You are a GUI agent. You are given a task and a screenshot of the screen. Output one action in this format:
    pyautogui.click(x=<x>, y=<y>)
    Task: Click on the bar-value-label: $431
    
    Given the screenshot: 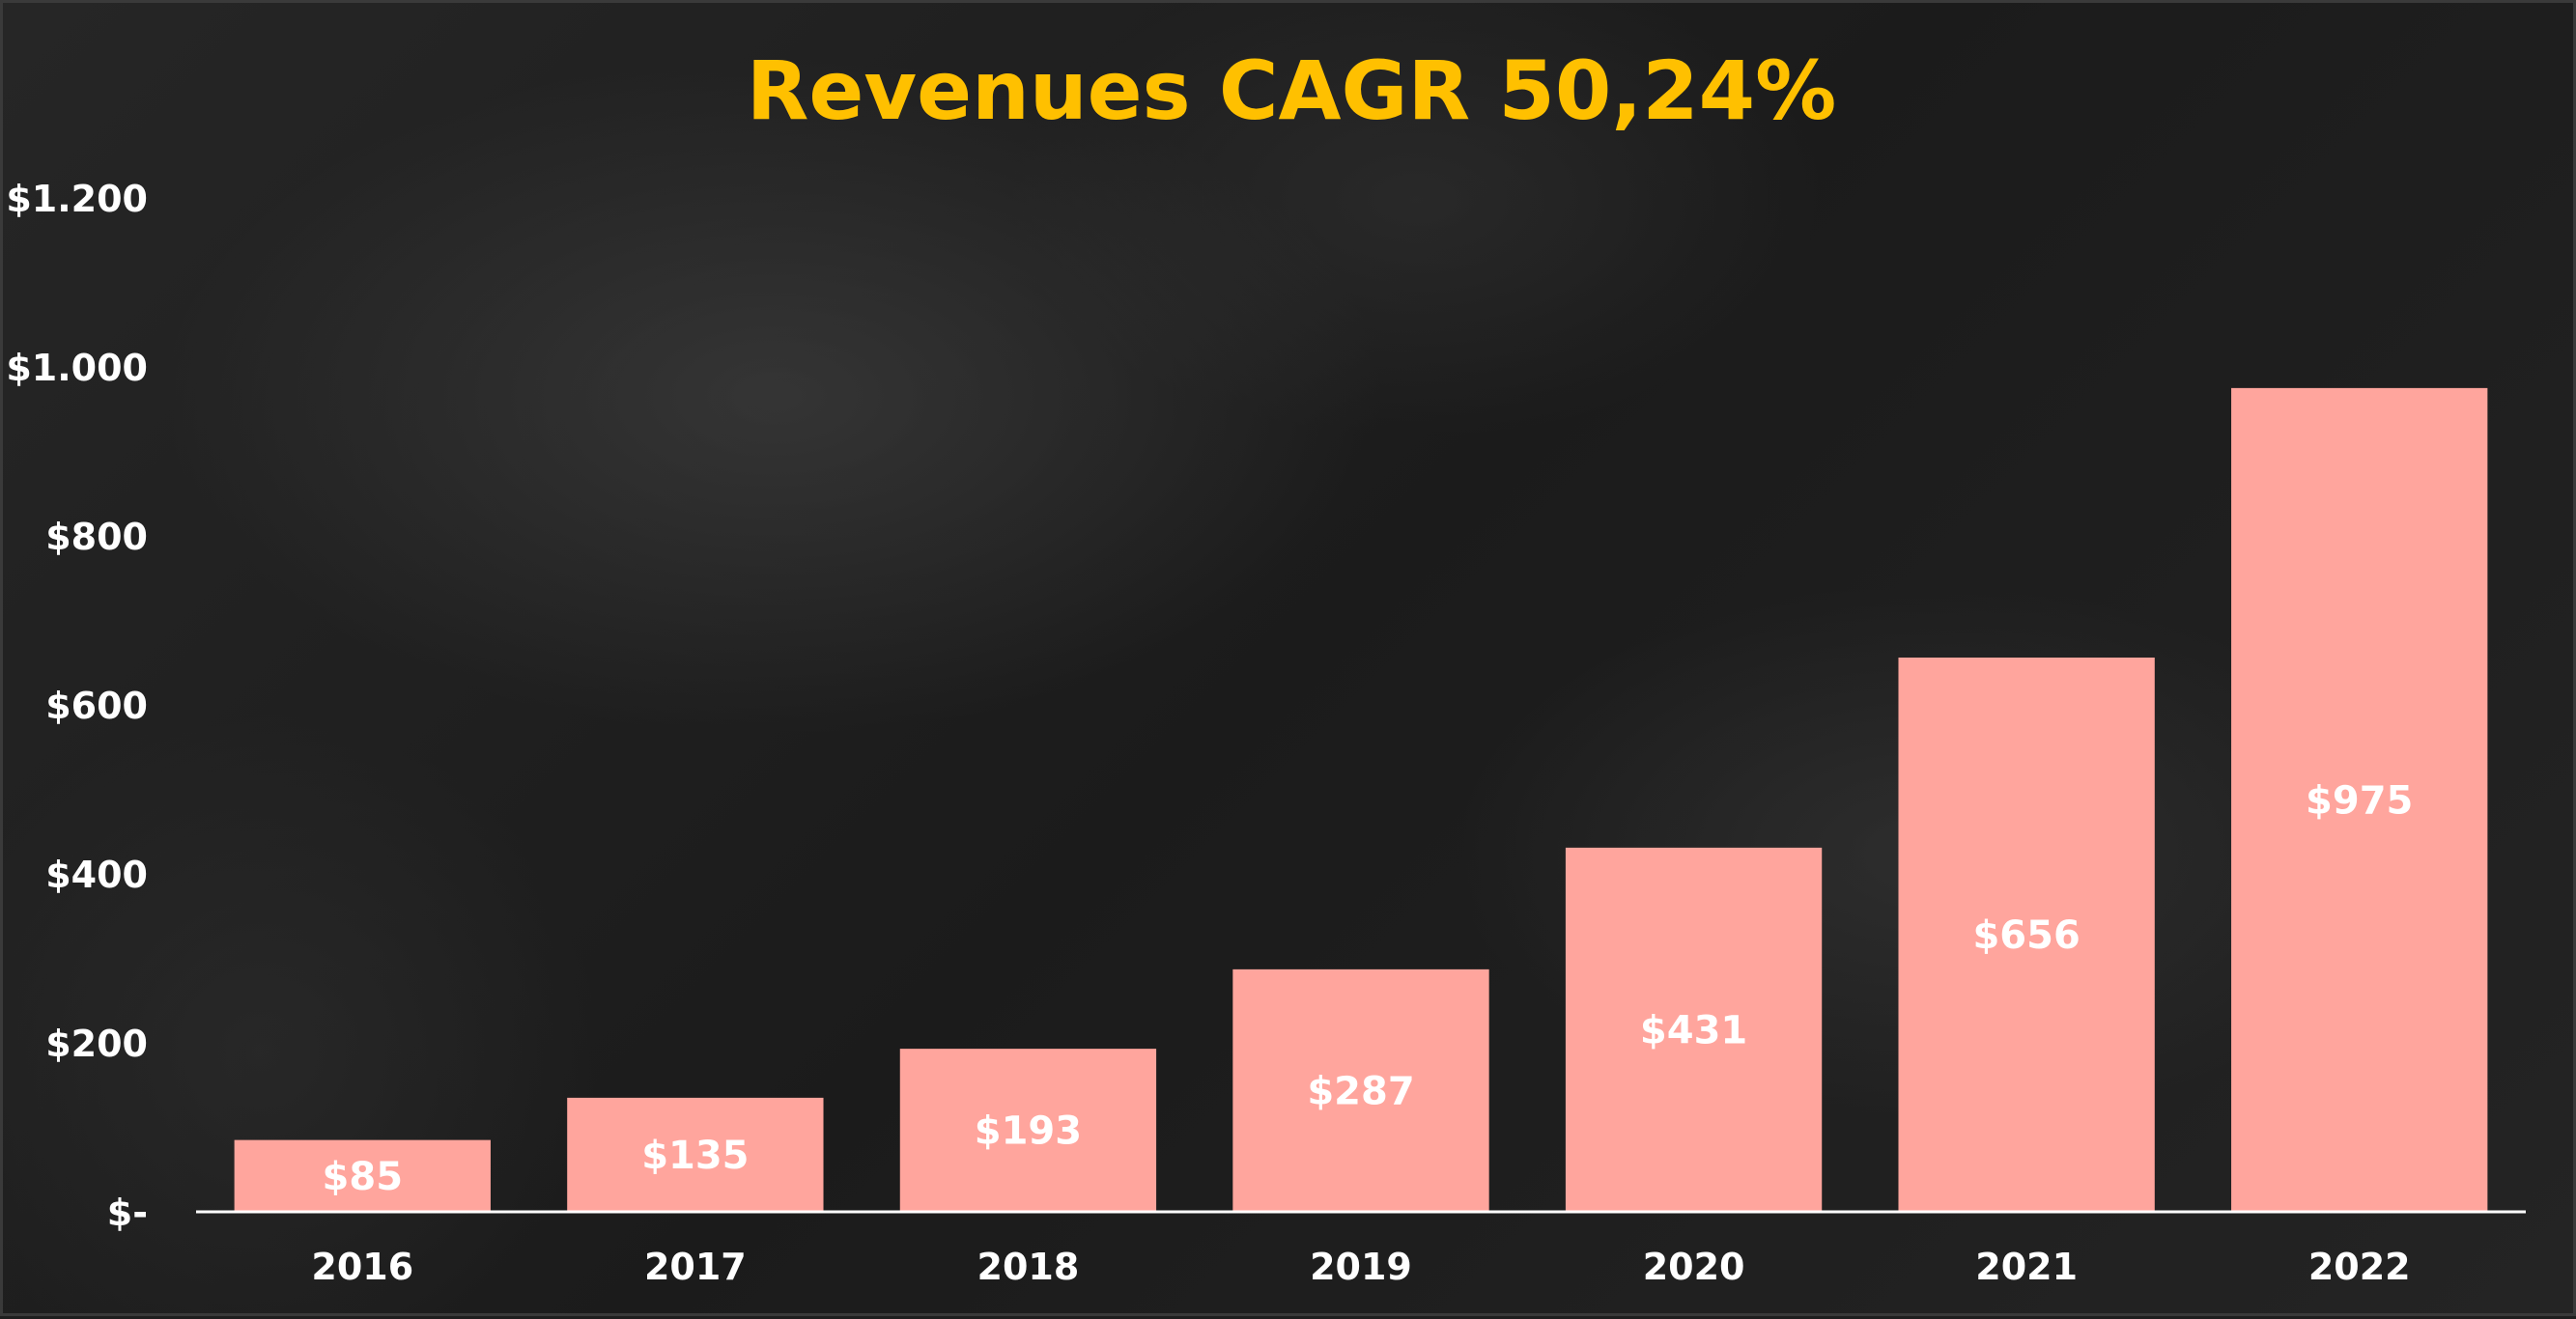 What is the action you would take?
    pyautogui.click(x=1693, y=1030)
    